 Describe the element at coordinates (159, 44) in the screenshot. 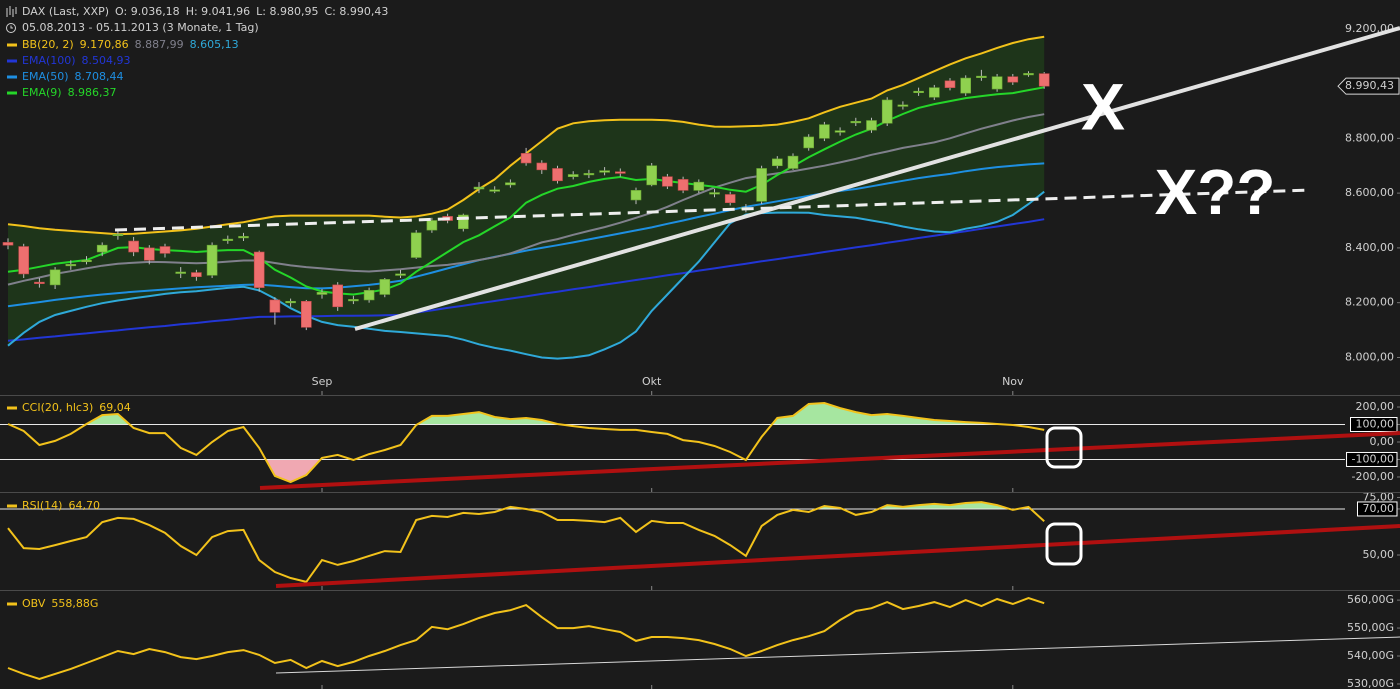

I see `legend-value: 8.887,99` at that location.